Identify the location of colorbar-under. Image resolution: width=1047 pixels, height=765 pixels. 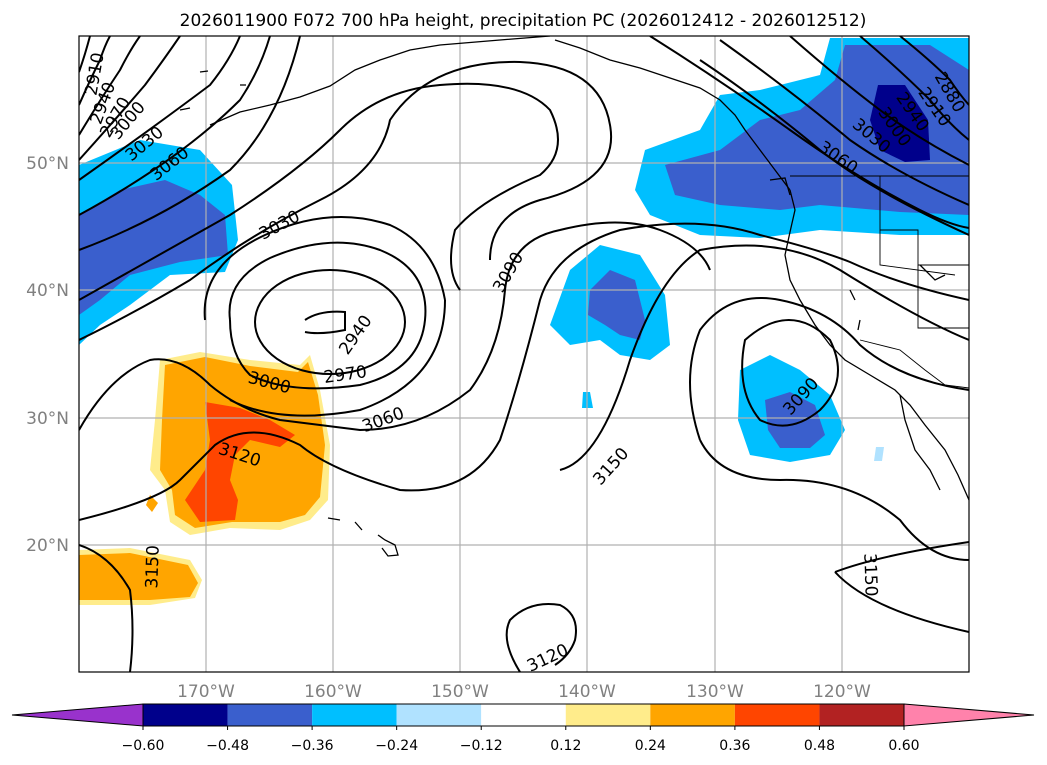
(77, 715).